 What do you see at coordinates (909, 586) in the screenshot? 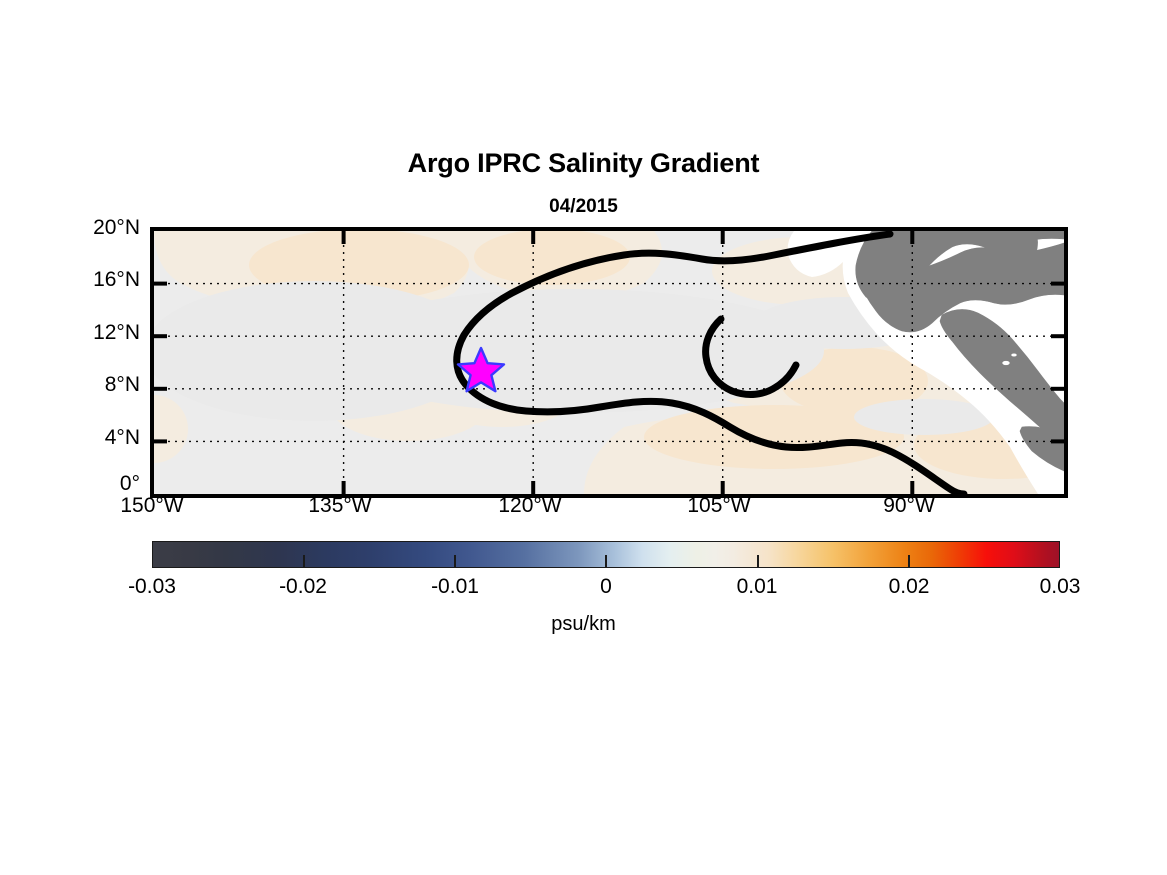
I see `colorbar-label-pos002: 0.02` at bounding box center [909, 586].